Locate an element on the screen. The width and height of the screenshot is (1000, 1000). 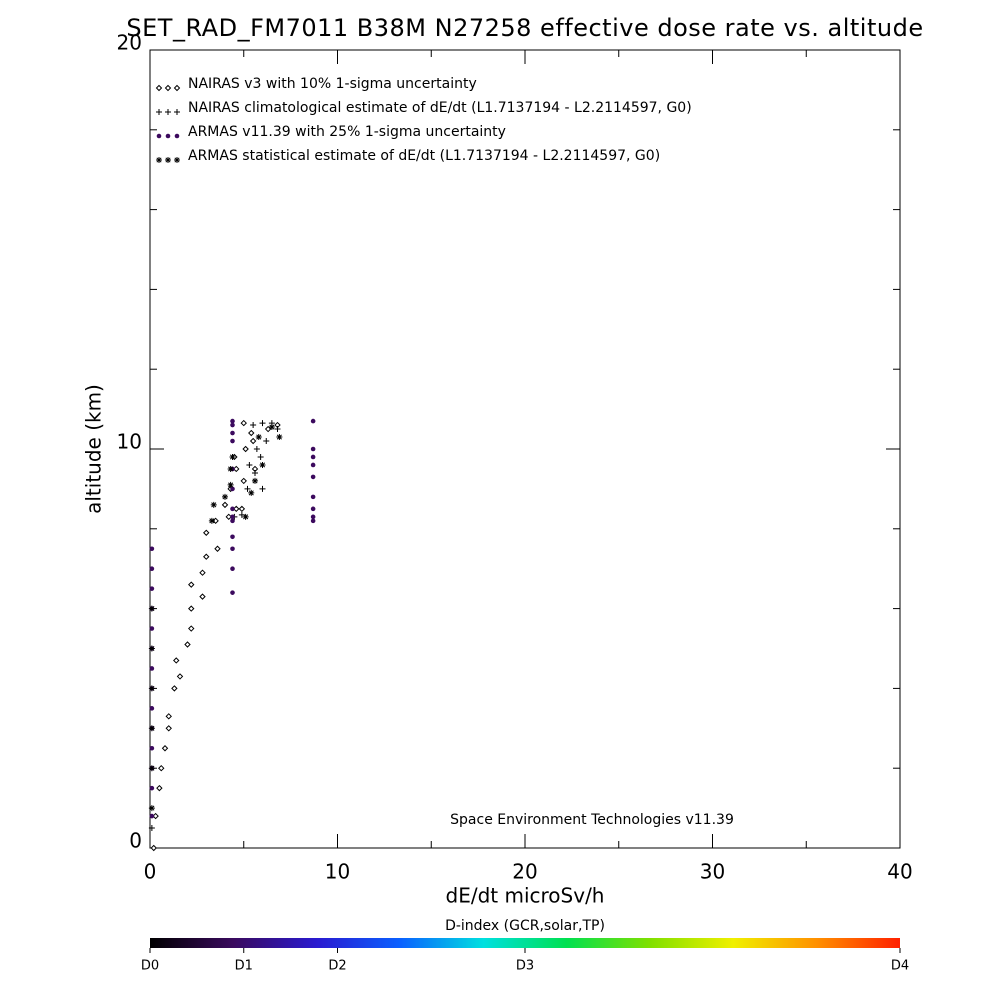
y-tick-label: 20 is located at coordinates (129, 43).